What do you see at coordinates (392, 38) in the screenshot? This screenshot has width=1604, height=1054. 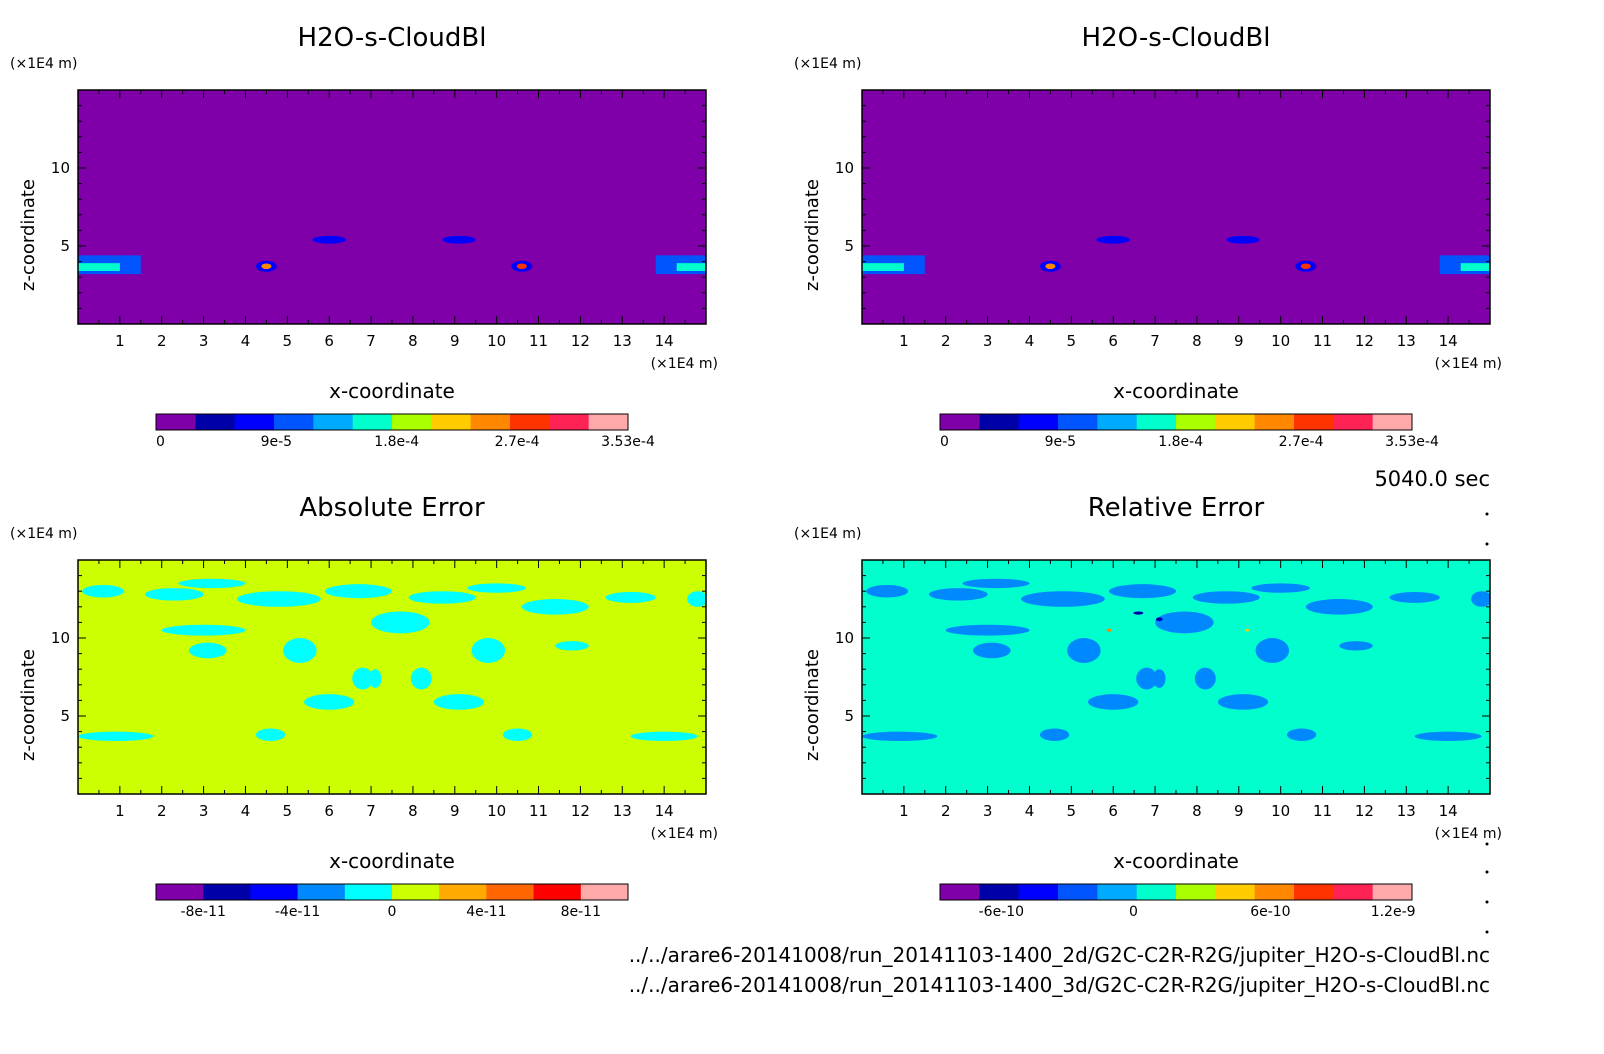 I see `chart-title: H2O-s-CloudBl` at bounding box center [392, 38].